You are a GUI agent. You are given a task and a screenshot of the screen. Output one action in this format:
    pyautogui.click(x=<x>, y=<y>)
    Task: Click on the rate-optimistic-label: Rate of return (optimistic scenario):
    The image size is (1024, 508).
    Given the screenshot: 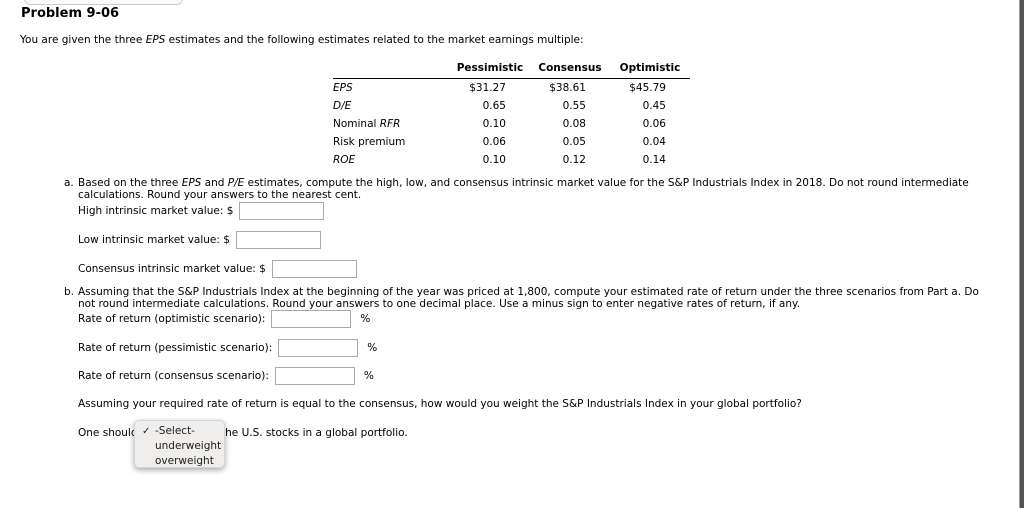 What is the action you would take?
    pyautogui.click(x=172, y=319)
    